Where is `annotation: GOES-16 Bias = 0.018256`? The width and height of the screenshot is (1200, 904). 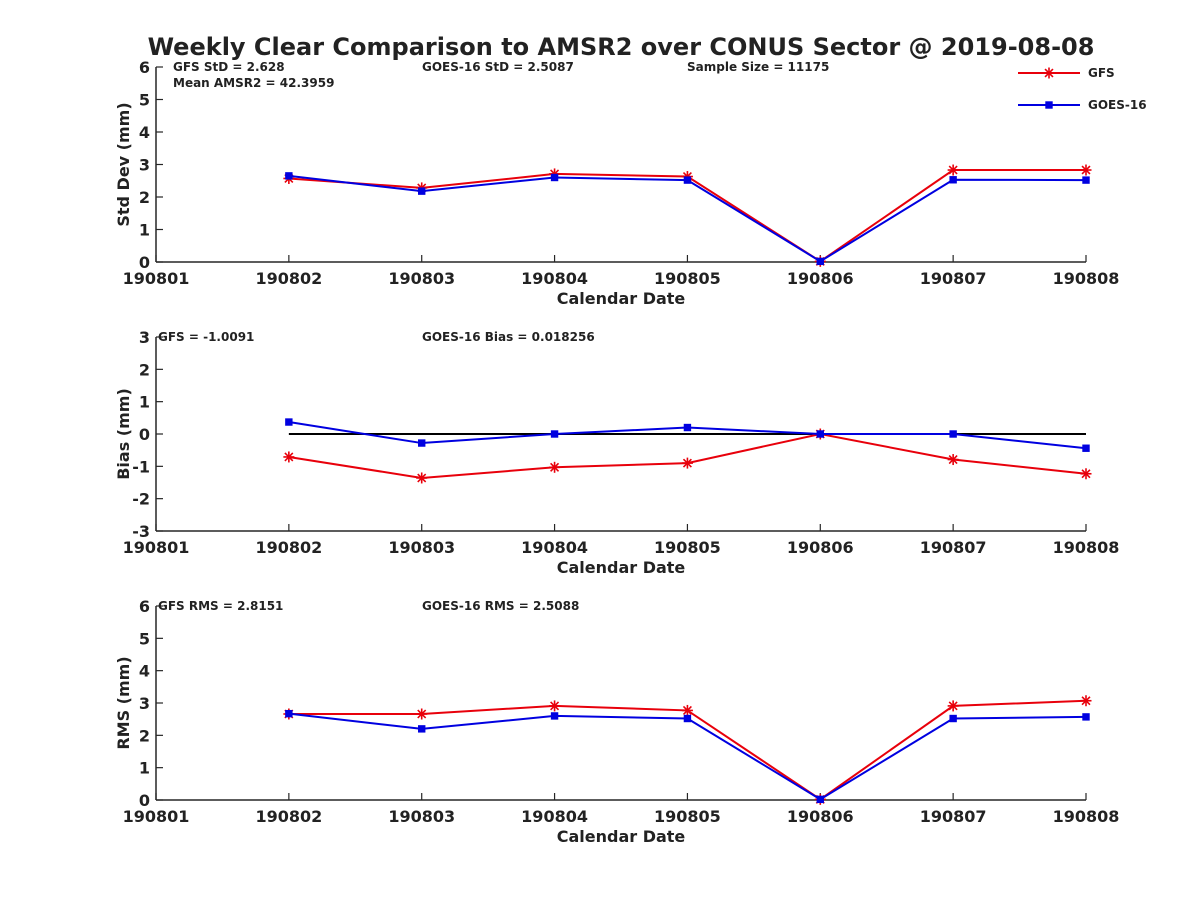
annotation: GOES-16 Bias = 0.018256 is located at coordinates (508, 337).